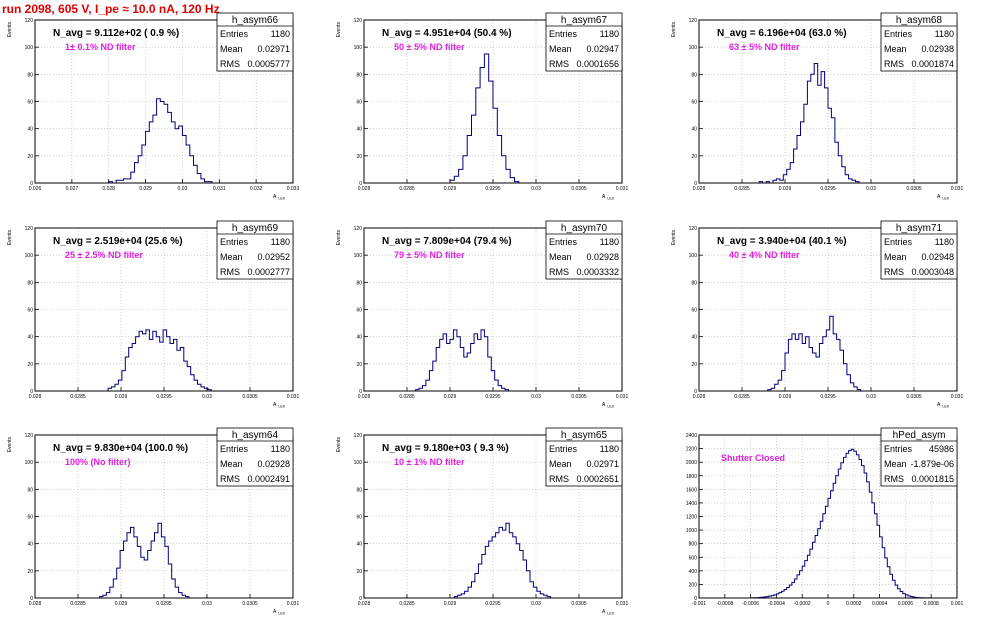 The width and height of the screenshot is (996, 622). What do you see at coordinates (691, 450) in the screenshot?
I see `y-tick-label: 2200` at bounding box center [691, 450].